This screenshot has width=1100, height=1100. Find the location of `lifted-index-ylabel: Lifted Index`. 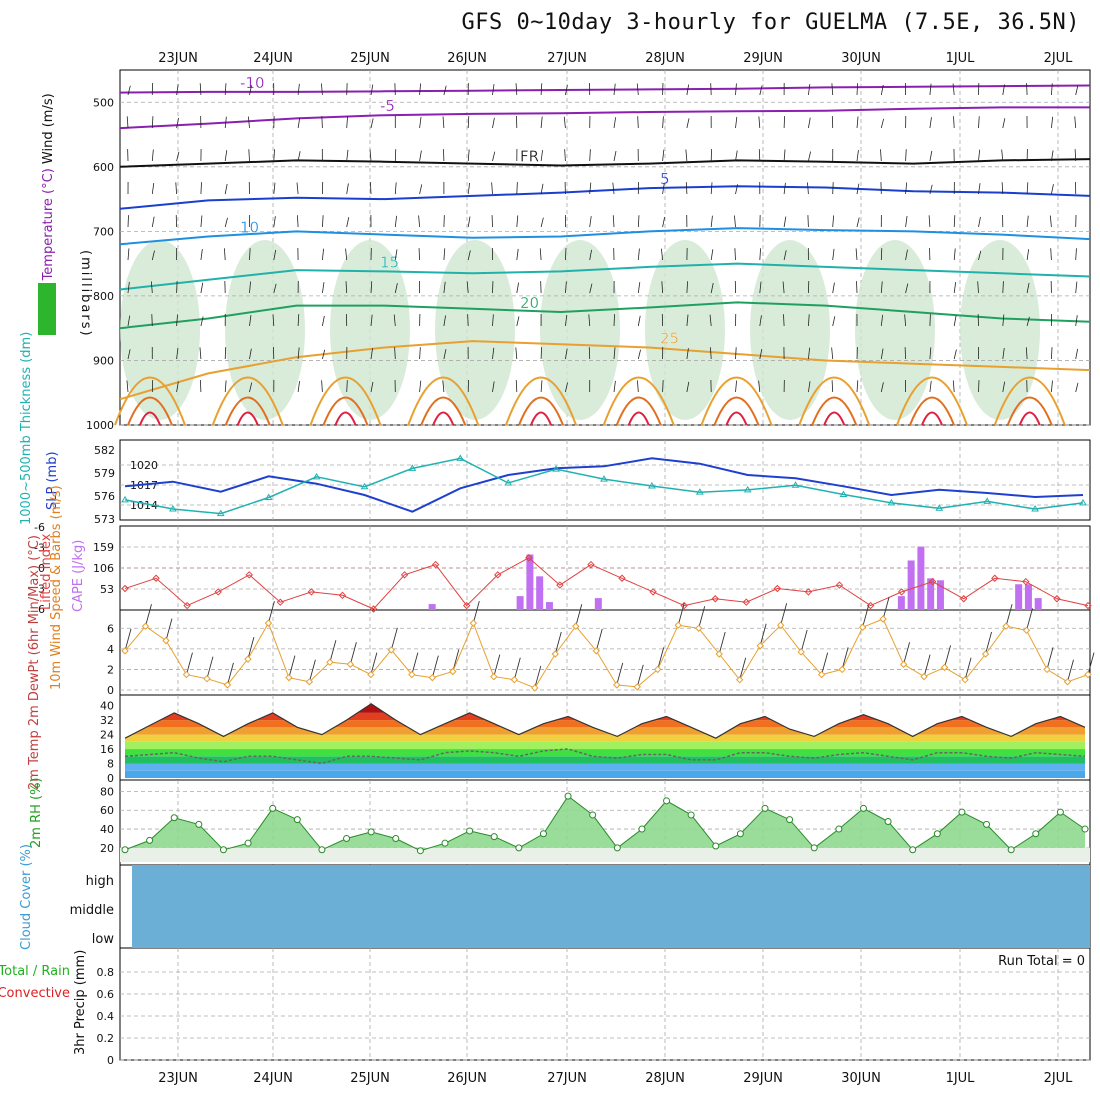

lifted-index-ylabel: Lifted Index is located at coordinates (46, 571).